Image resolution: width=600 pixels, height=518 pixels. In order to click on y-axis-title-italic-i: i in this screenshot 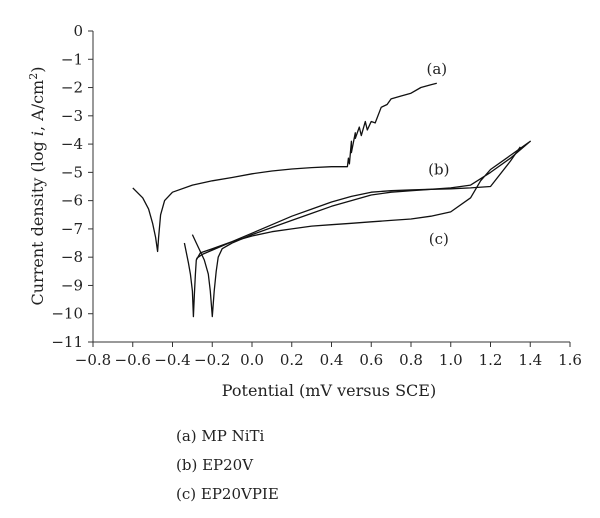, I will do `click(37, 133)`.